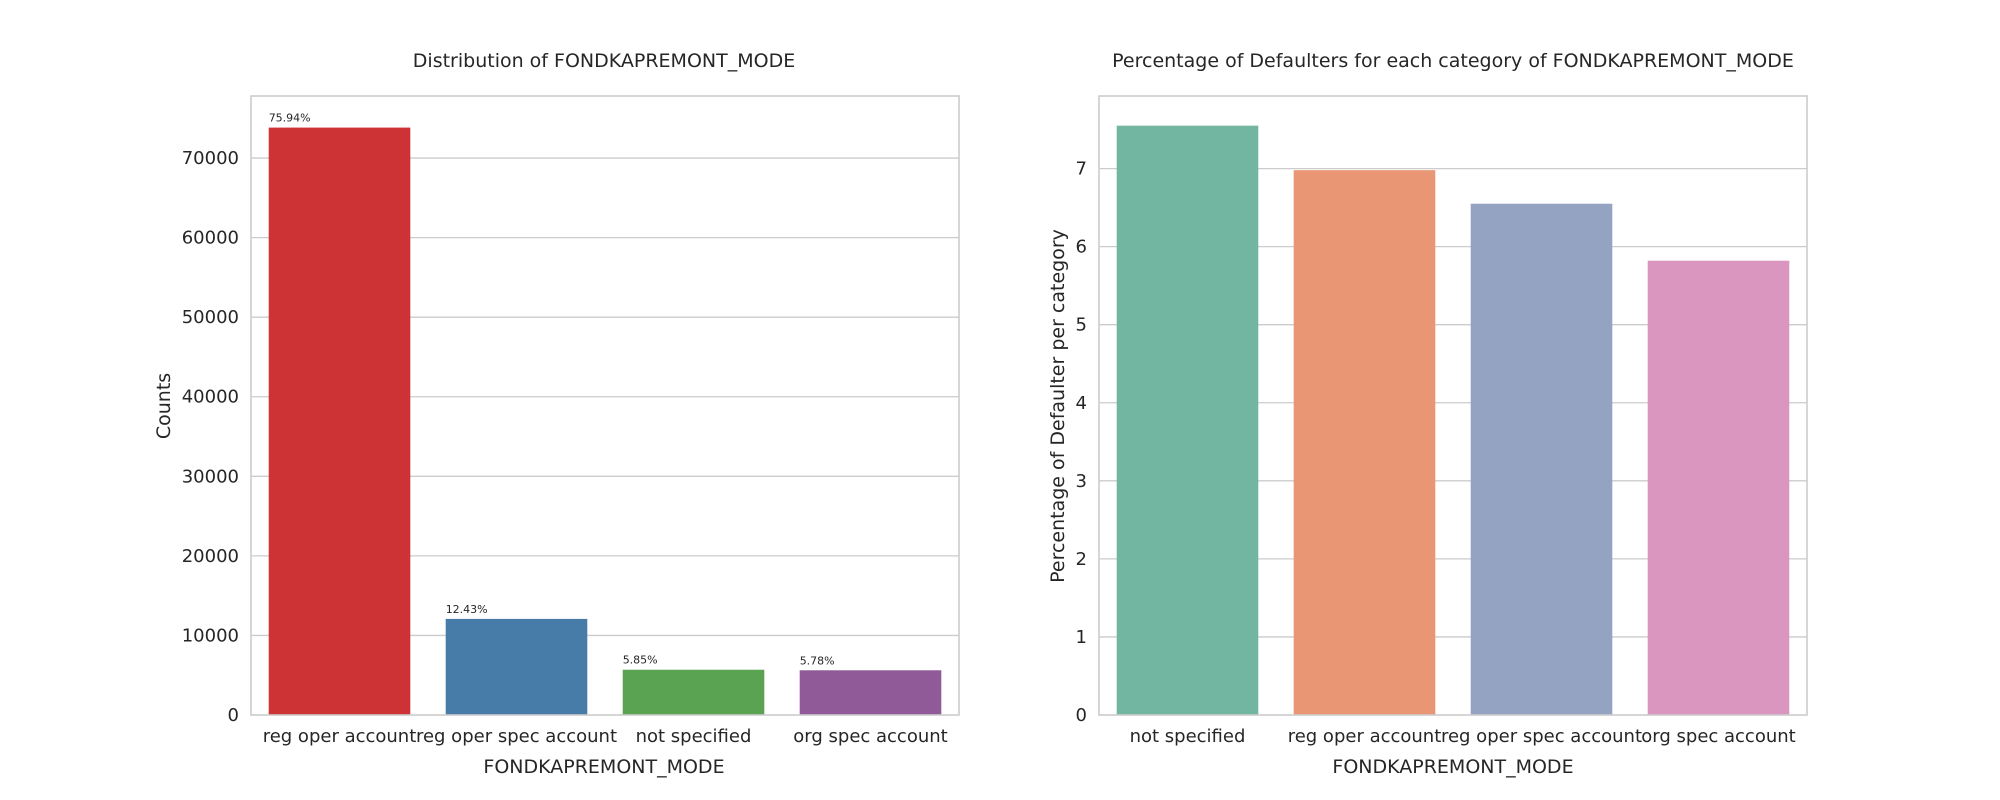  What do you see at coordinates (210, 476) in the screenshot?
I see `y-tick-label: 30000` at bounding box center [210, 476].